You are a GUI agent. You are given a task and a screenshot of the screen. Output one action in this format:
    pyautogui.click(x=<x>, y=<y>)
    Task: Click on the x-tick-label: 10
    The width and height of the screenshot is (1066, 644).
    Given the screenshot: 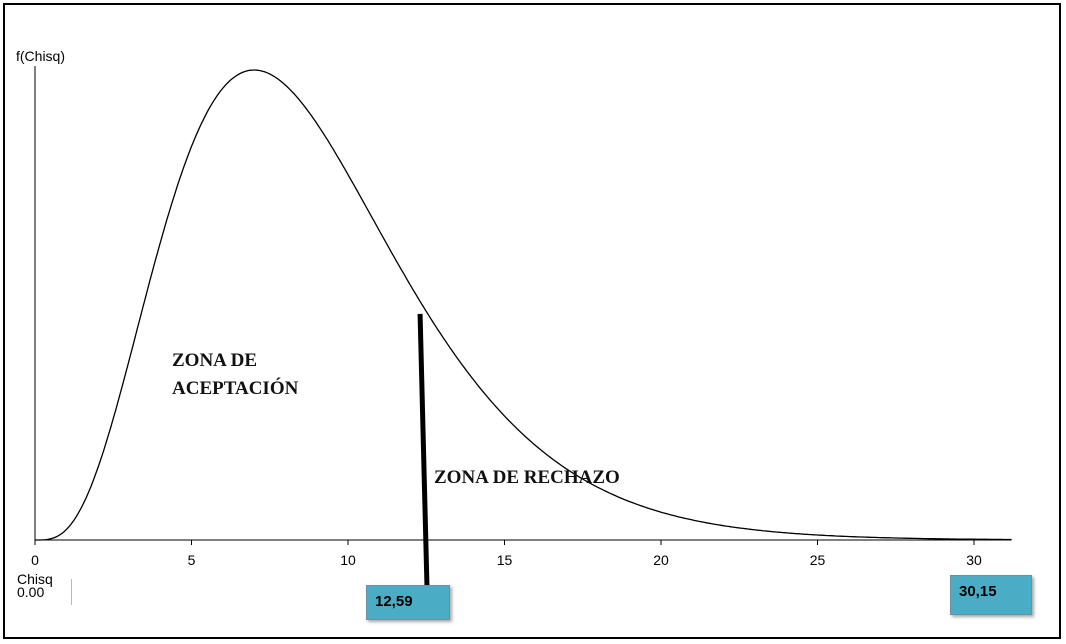 What is the action you would take?
    pyautogui.click(x=348, y=560)
    